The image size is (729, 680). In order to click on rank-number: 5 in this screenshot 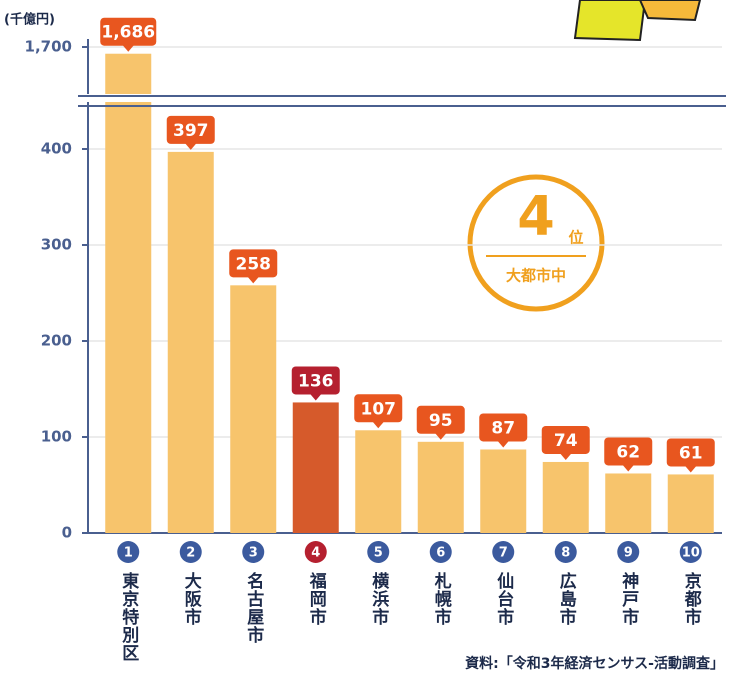, I will do `click(378, 553)`.